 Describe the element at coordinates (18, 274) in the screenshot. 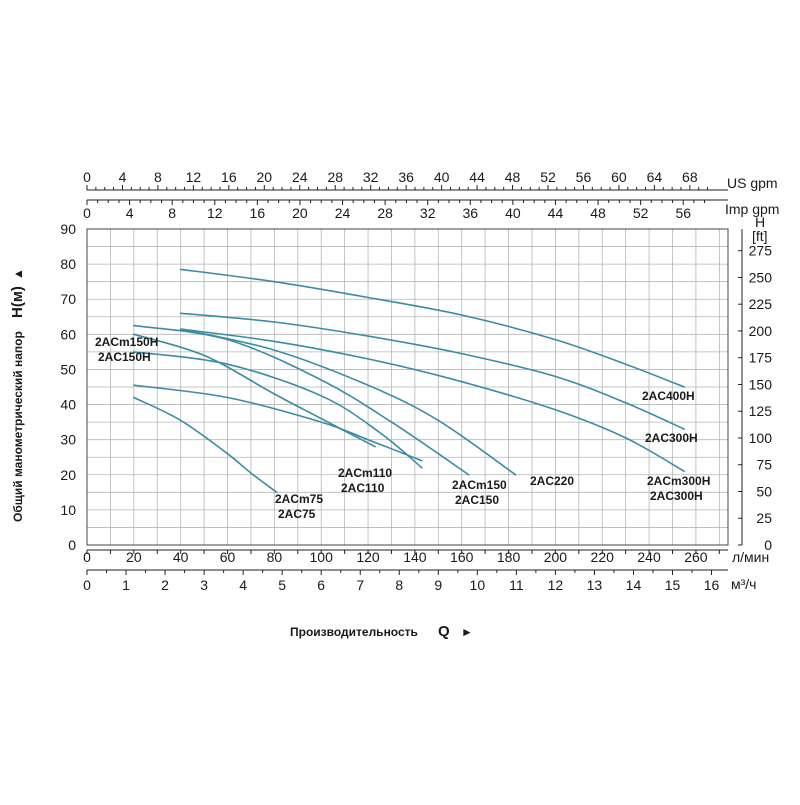

I see `y-axis-arrow: ▲` at that location.